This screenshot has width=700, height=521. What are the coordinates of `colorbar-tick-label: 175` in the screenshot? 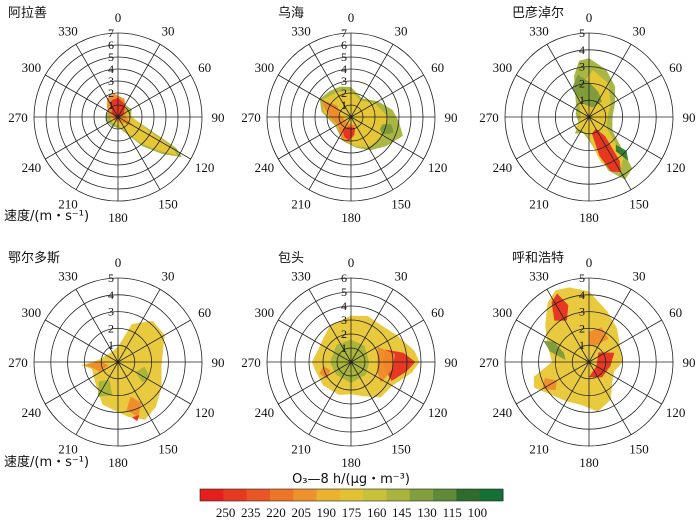 It's located at (352, 512).